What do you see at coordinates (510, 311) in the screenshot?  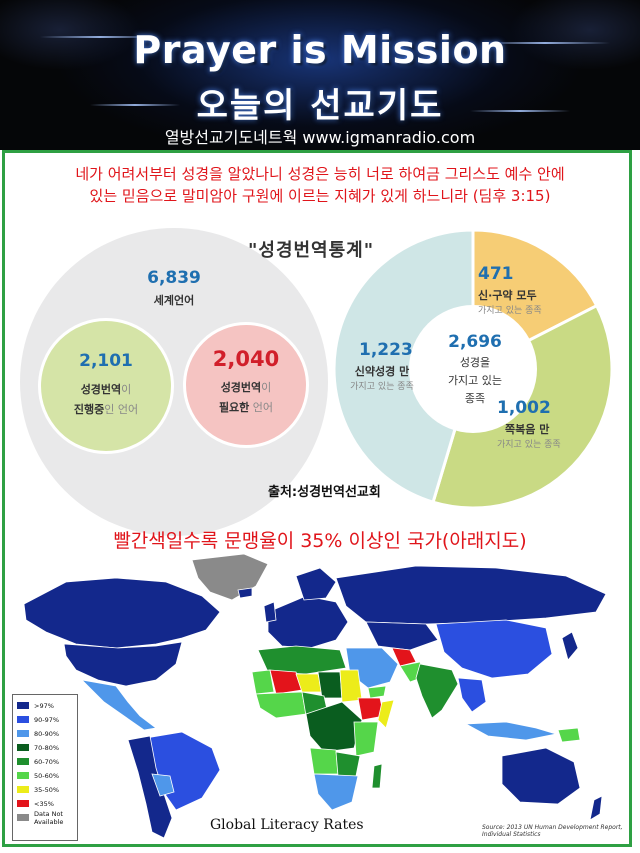 I see `both-testaments-line2: 가지고 있는 종족` at bounding box center [510, 311].